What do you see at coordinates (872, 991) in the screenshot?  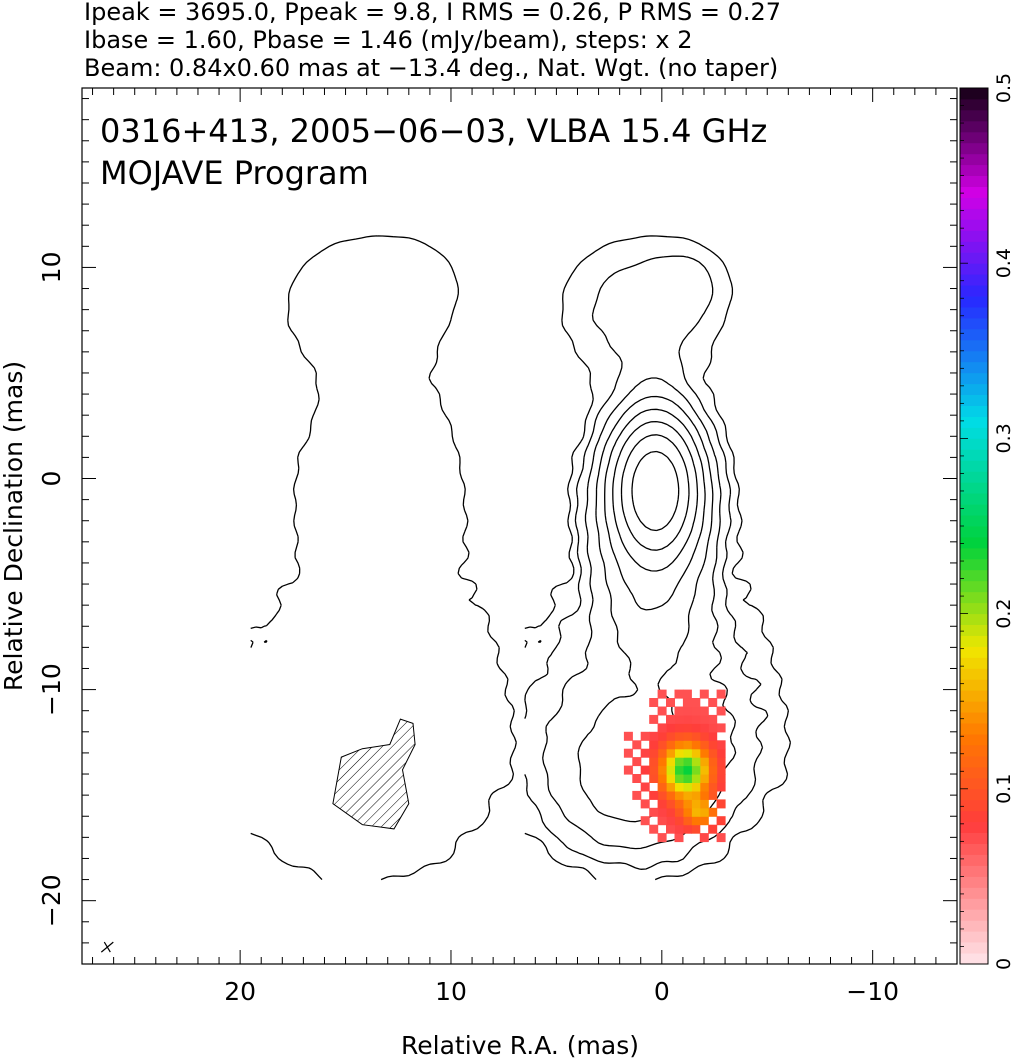 I see `x-tick-label: −10` at bounding box center [872, 991].